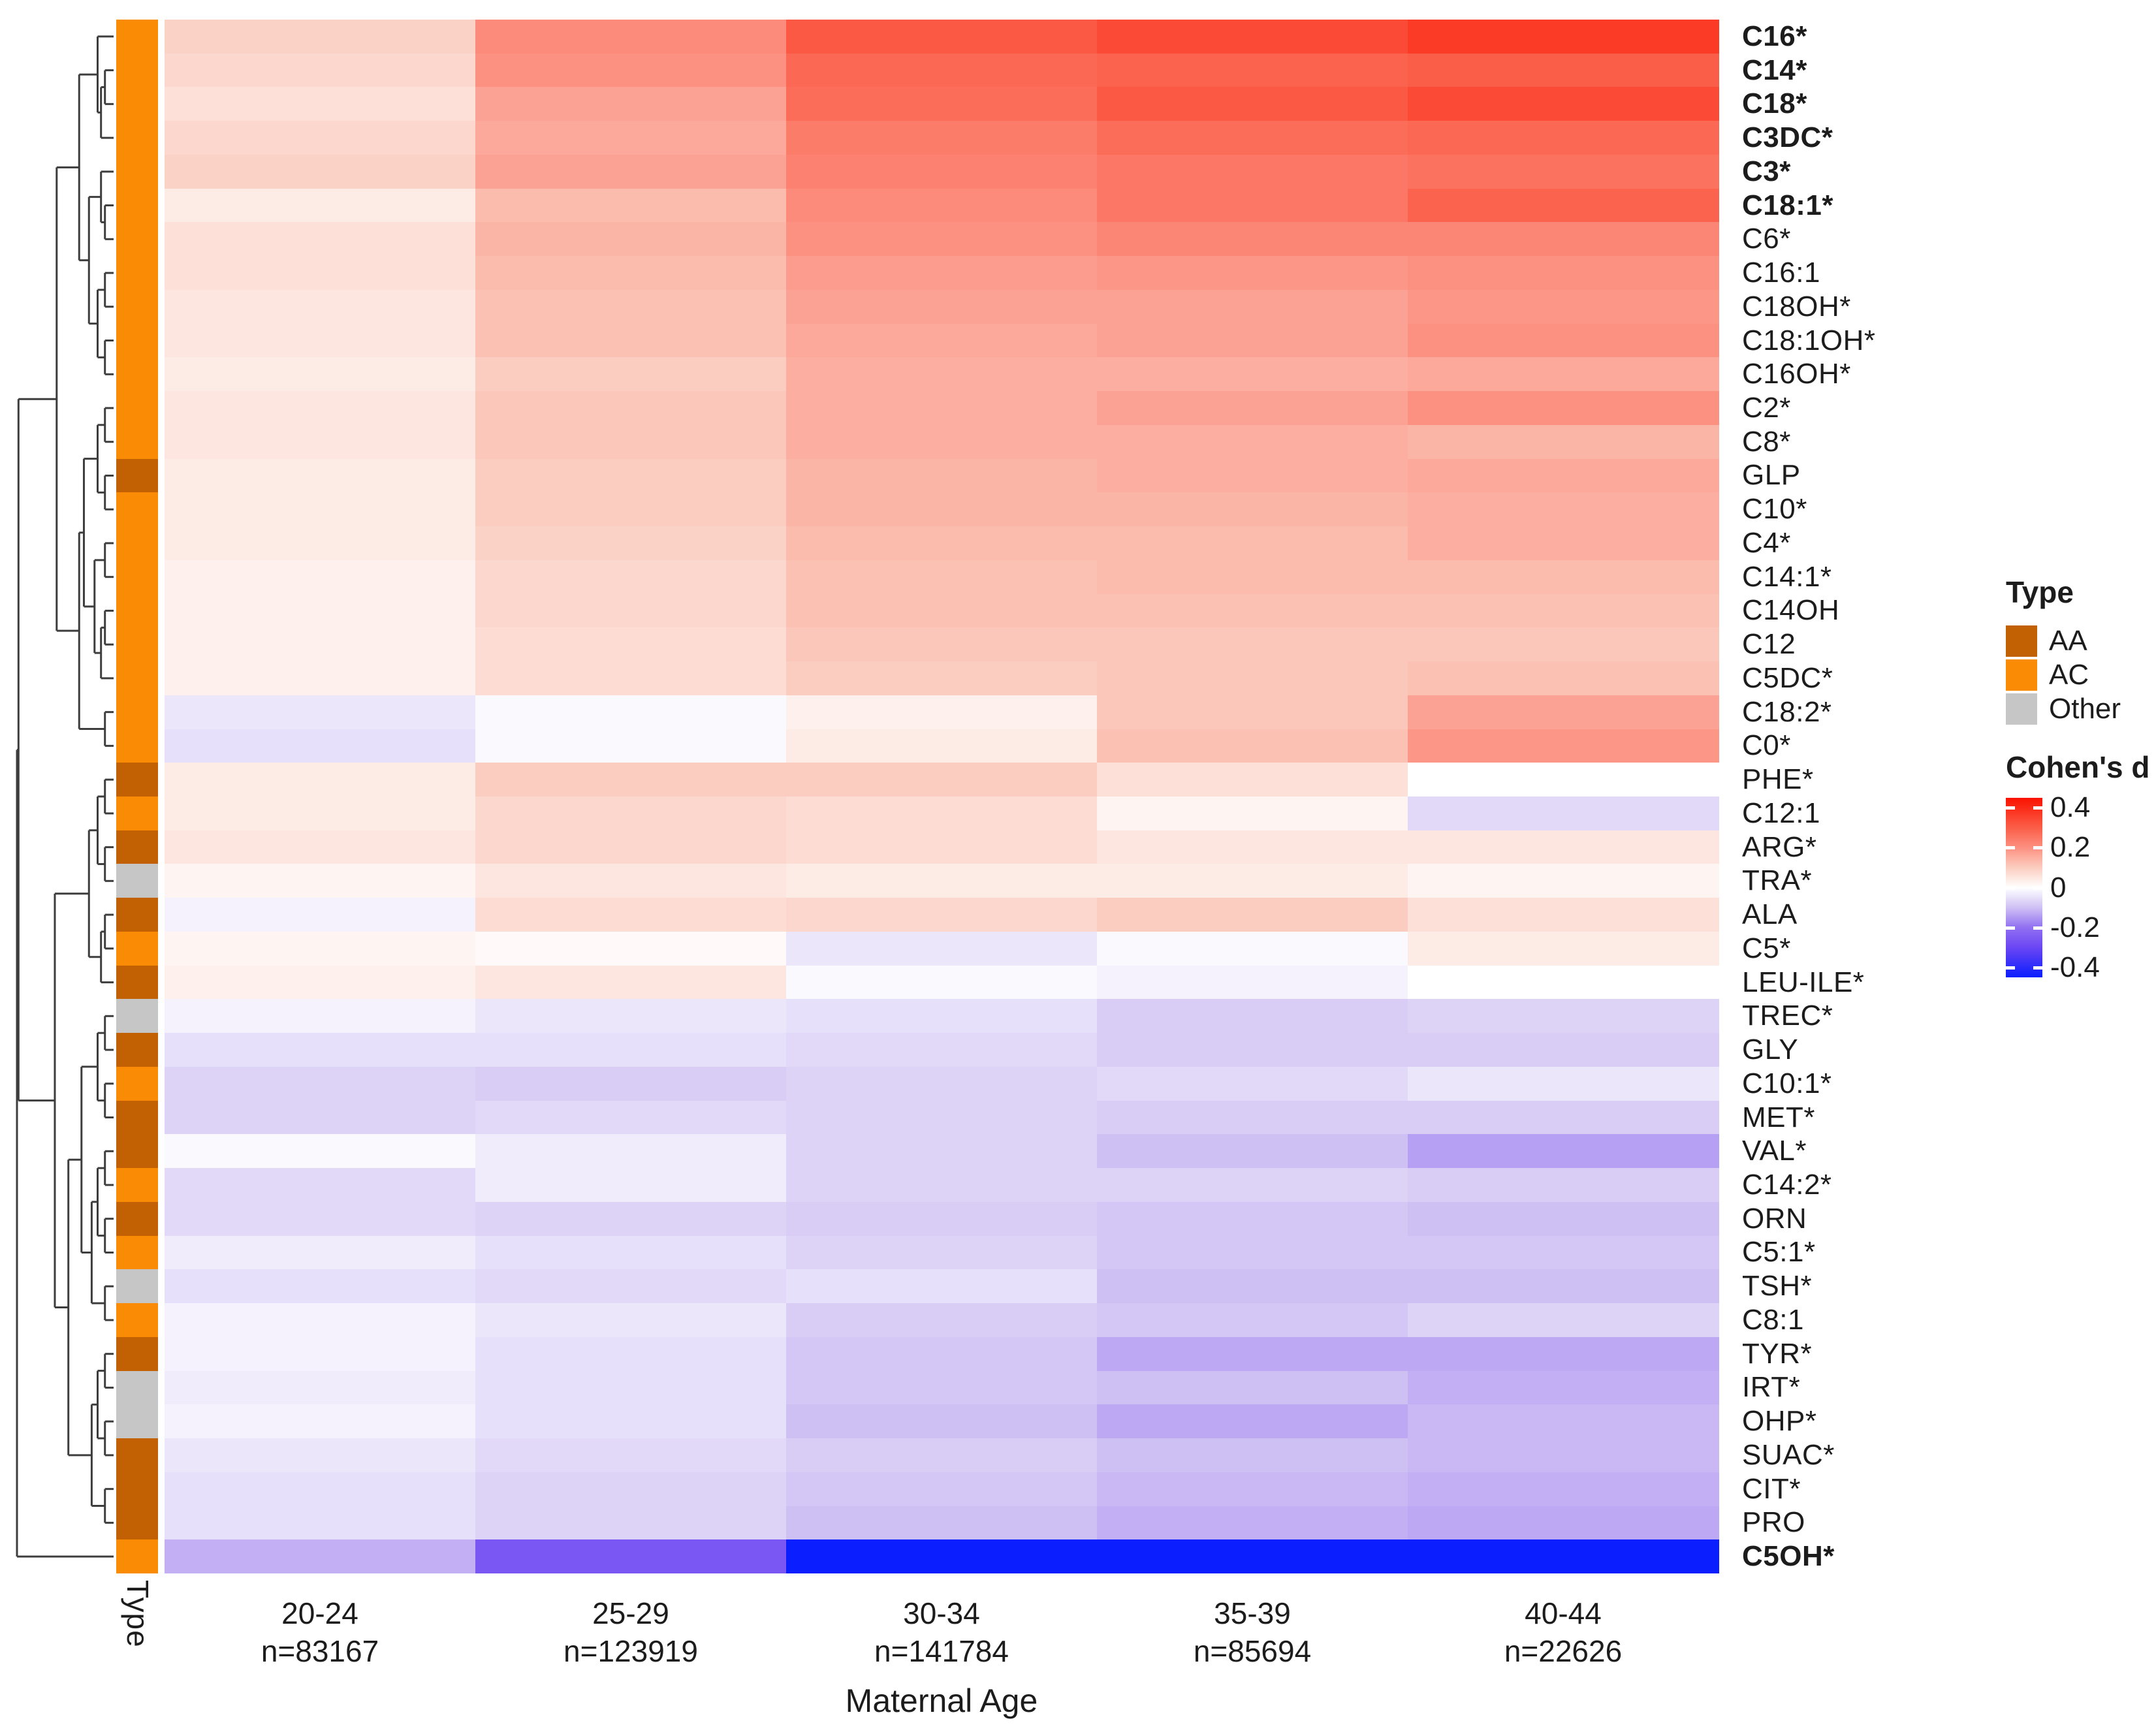  I want to click on row-label: GLY, so click(1771, 1050).